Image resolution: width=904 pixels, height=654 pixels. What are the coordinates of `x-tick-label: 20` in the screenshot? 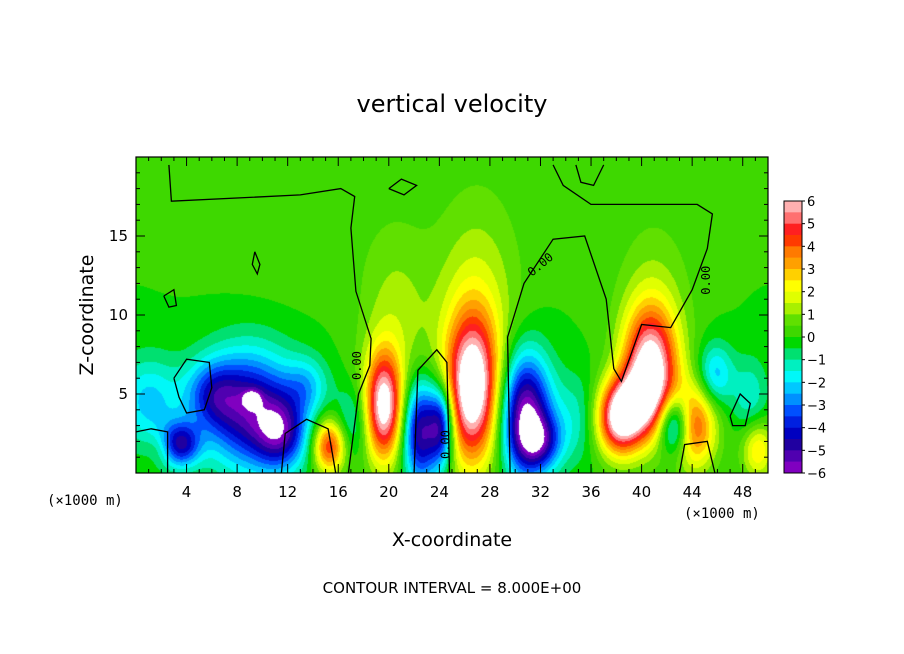 It's located at (388, 492).